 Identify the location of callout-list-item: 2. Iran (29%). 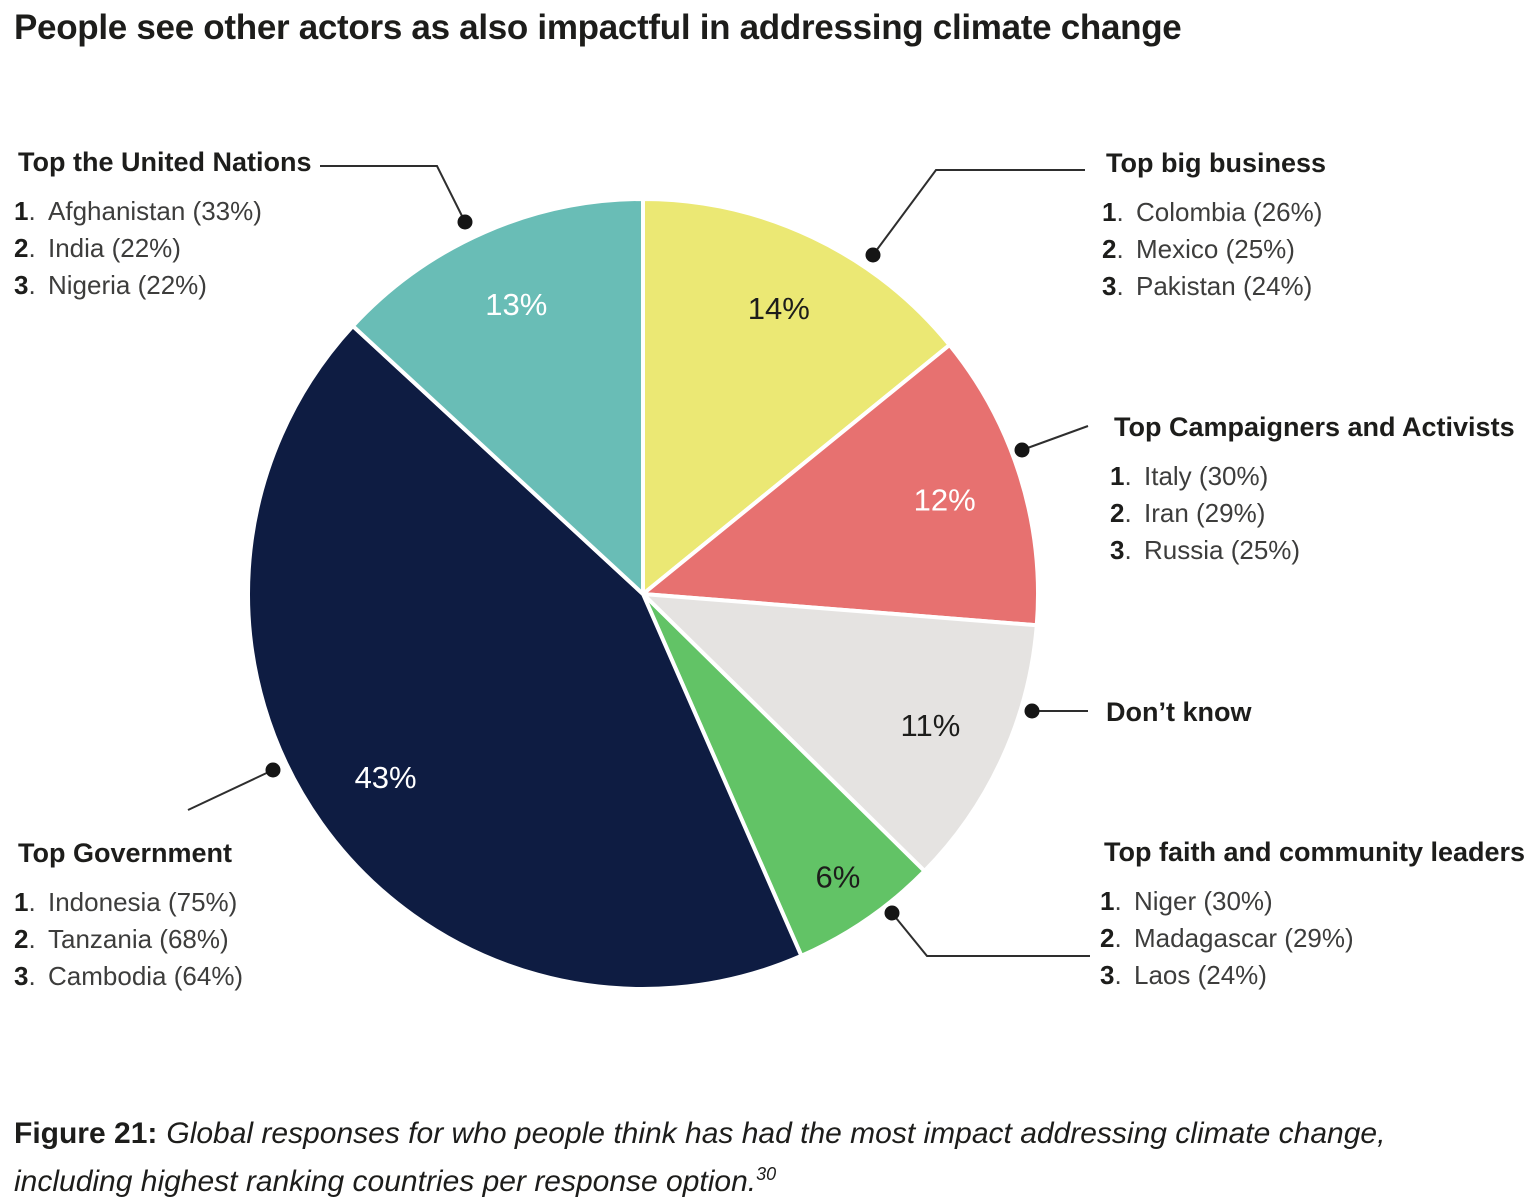
(1312, 513).